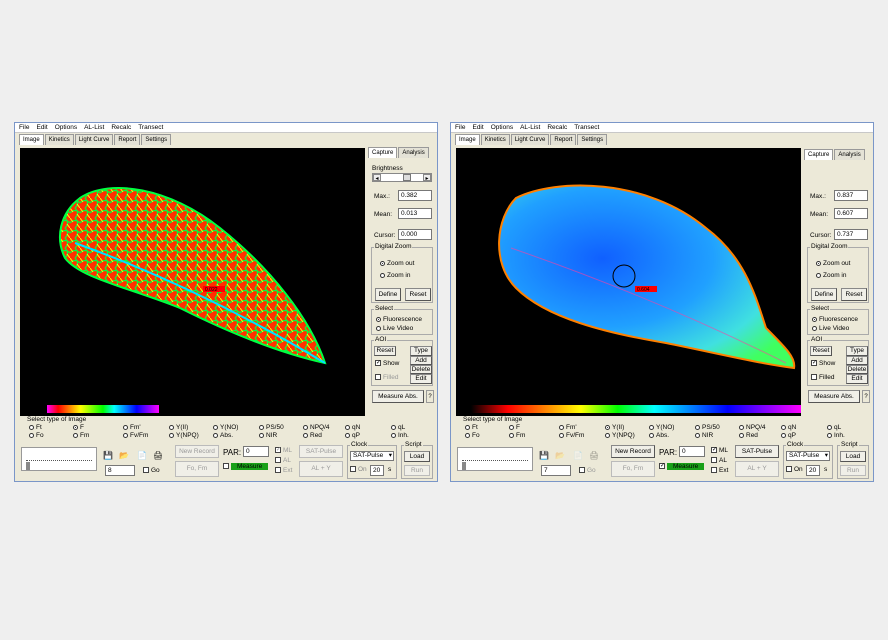  I want to click on menu-file: File, so click(460, 127).